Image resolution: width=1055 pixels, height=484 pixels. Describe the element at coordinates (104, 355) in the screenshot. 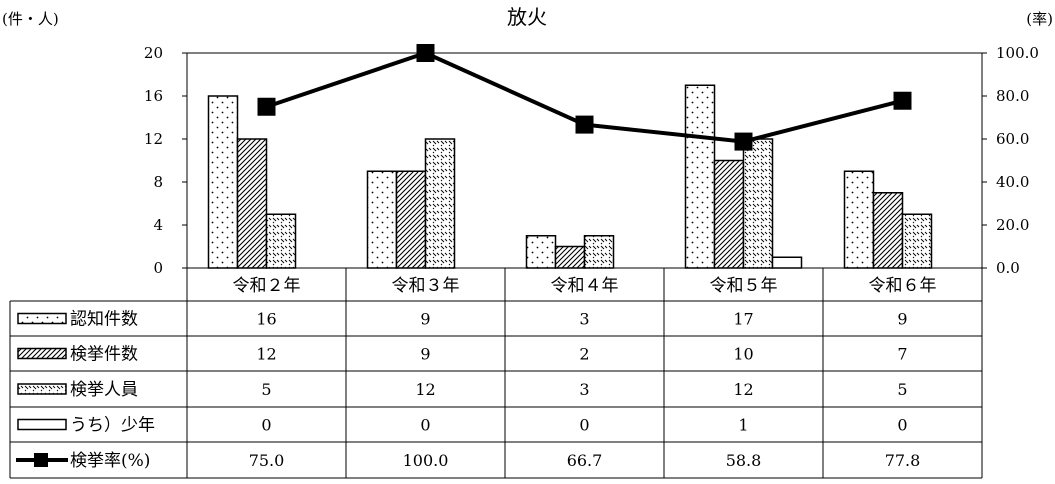

I see `legend-label: 検挙件数` at that location.